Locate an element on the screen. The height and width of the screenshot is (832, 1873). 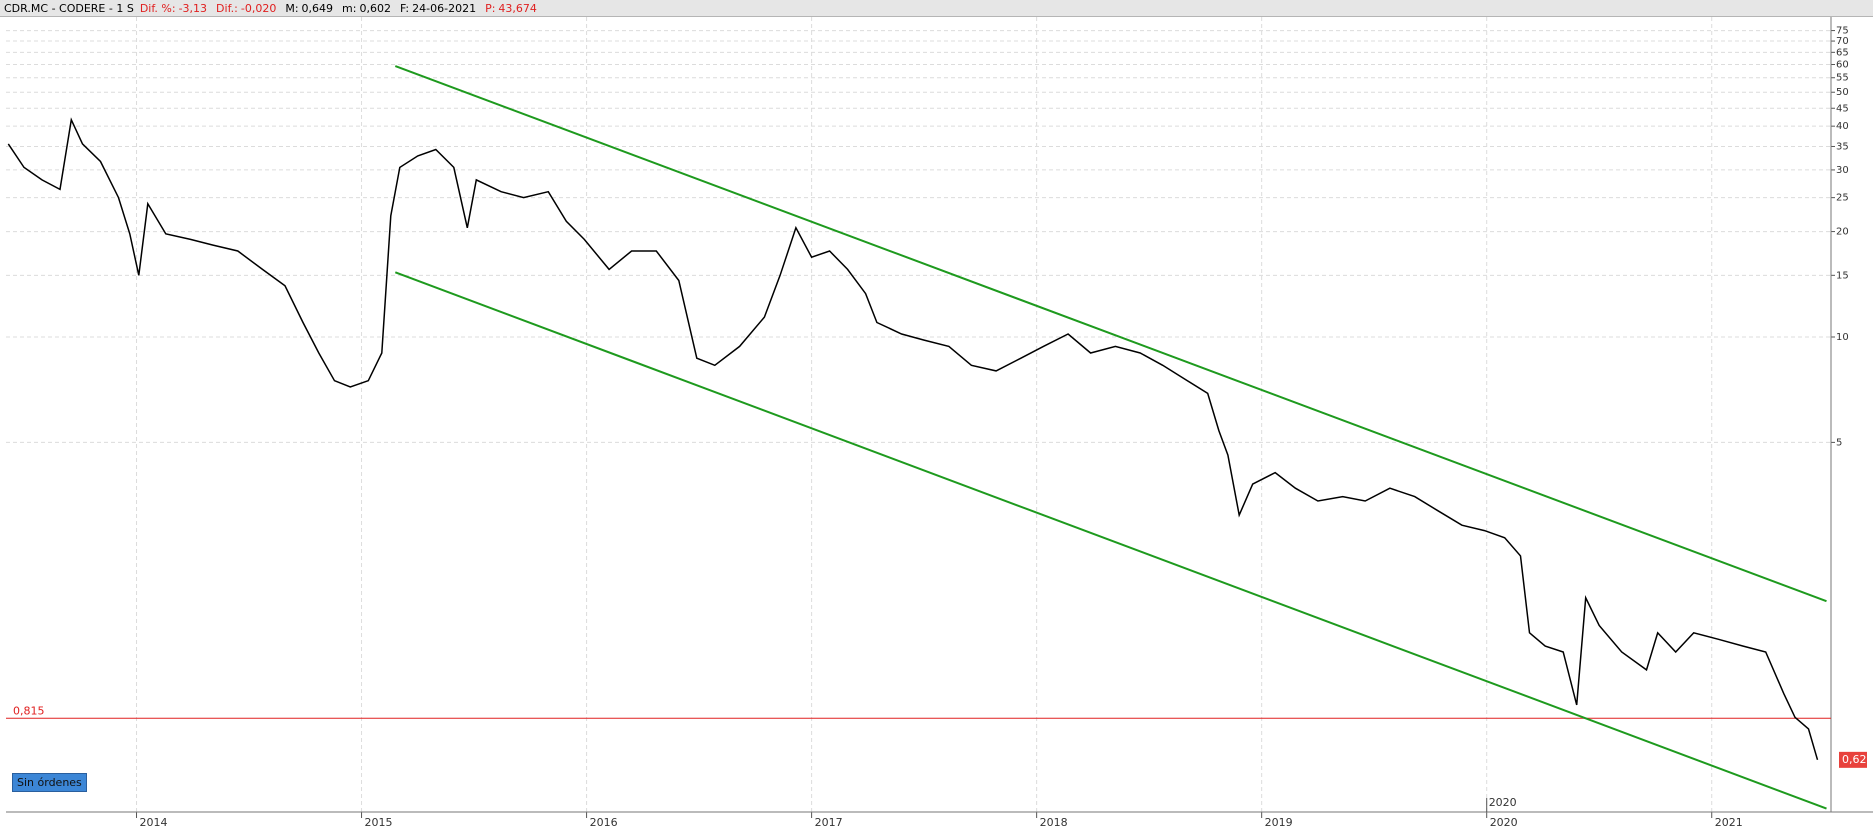
header-field: Dif.: -0,020 is located at coordinates (247, 8).